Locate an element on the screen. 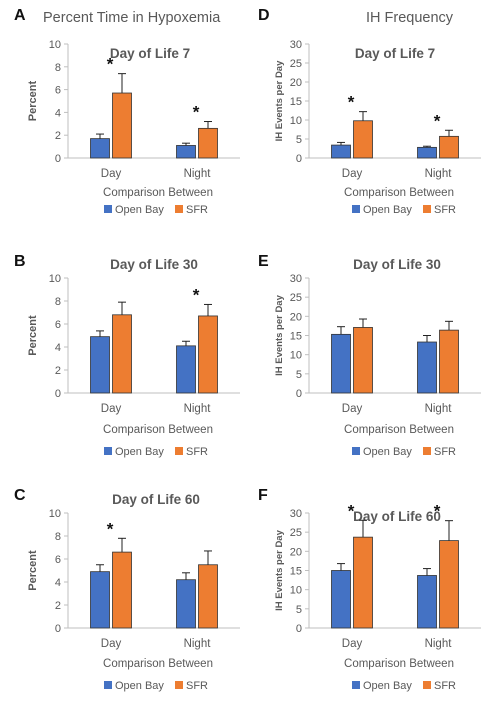 The image size is (491, 716). chart-title: Day of Life 30 is located at coordinates (154, 264).